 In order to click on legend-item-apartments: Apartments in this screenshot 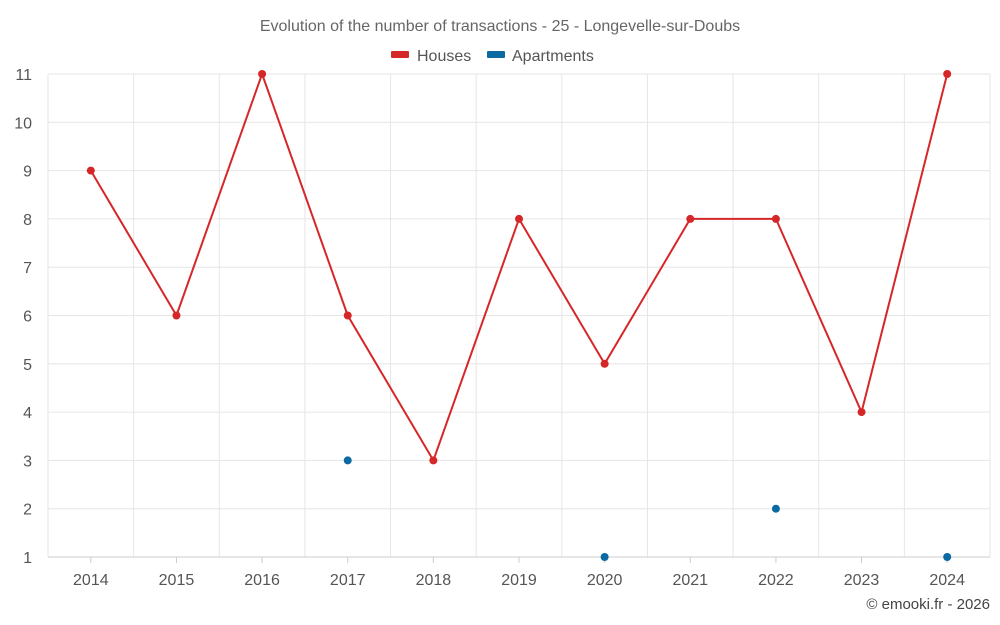, I will do `click(540, 56)`.